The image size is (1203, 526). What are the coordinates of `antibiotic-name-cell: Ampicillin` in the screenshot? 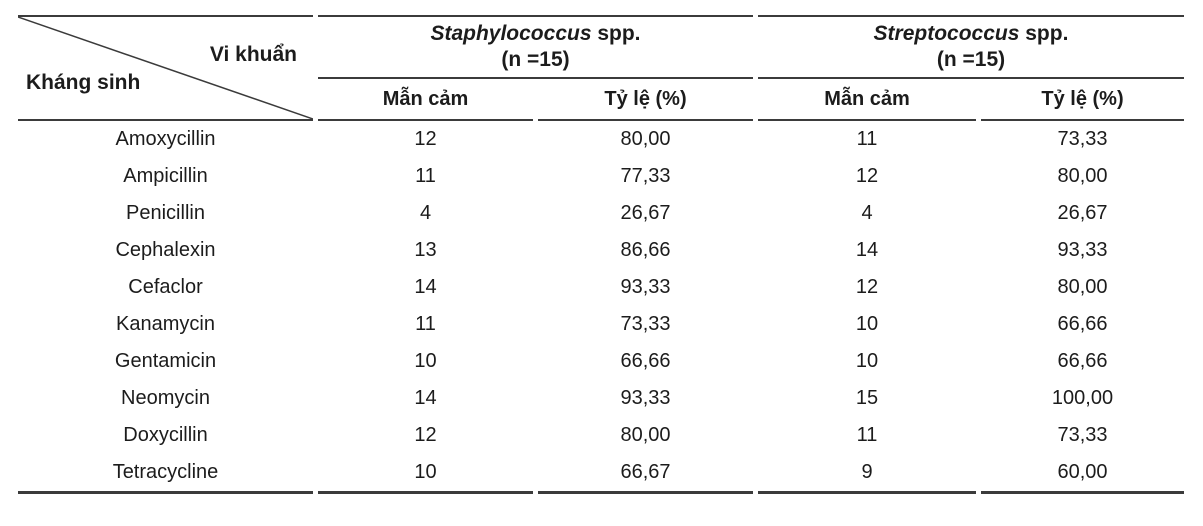 It's located at (165, 176).